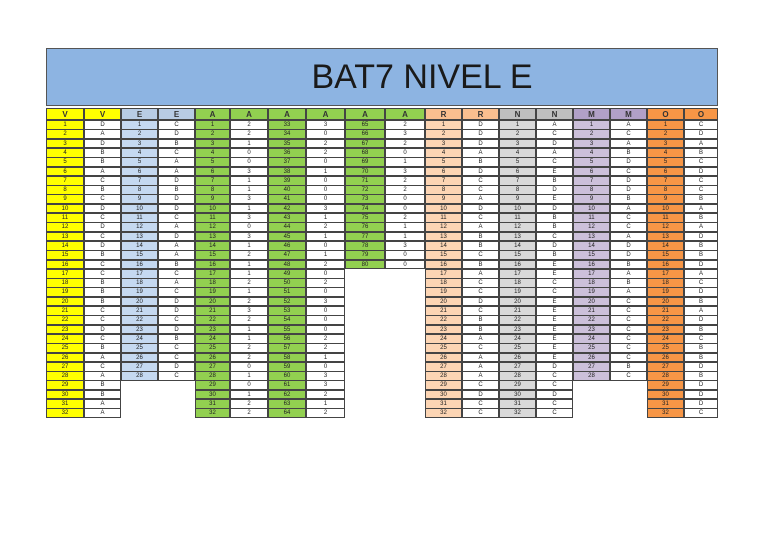  I want to click on table-cell: 37, so click(287, 162).